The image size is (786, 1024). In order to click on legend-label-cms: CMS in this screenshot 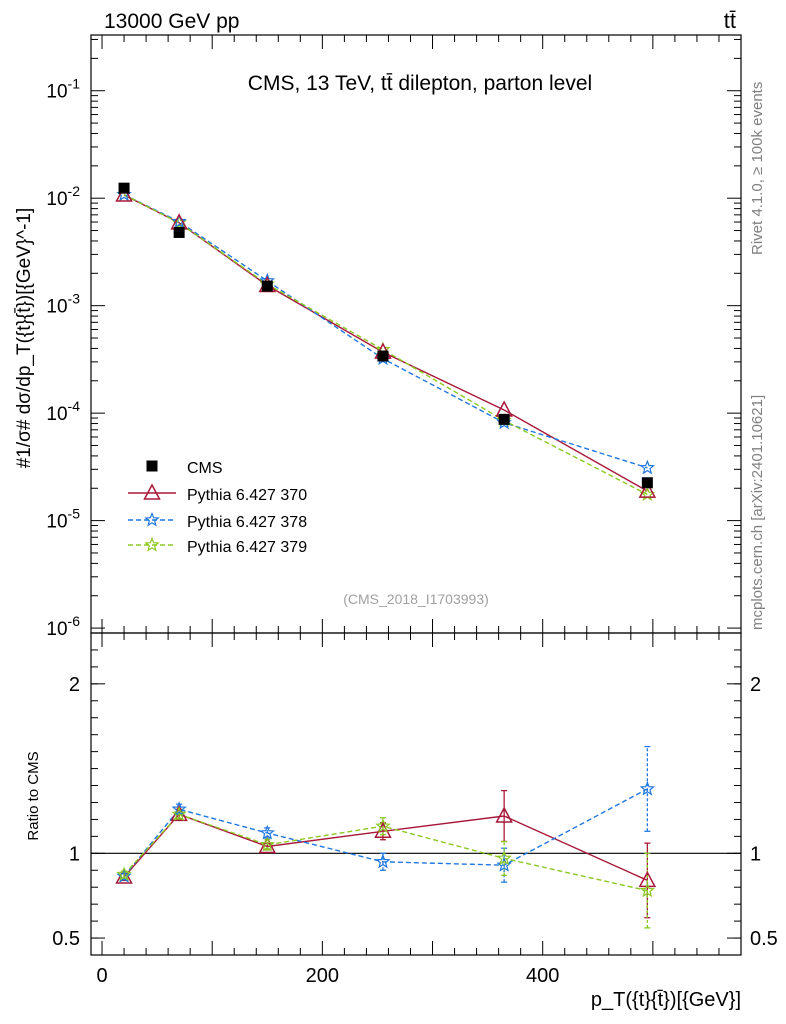, I will do `click(205, 468)`.